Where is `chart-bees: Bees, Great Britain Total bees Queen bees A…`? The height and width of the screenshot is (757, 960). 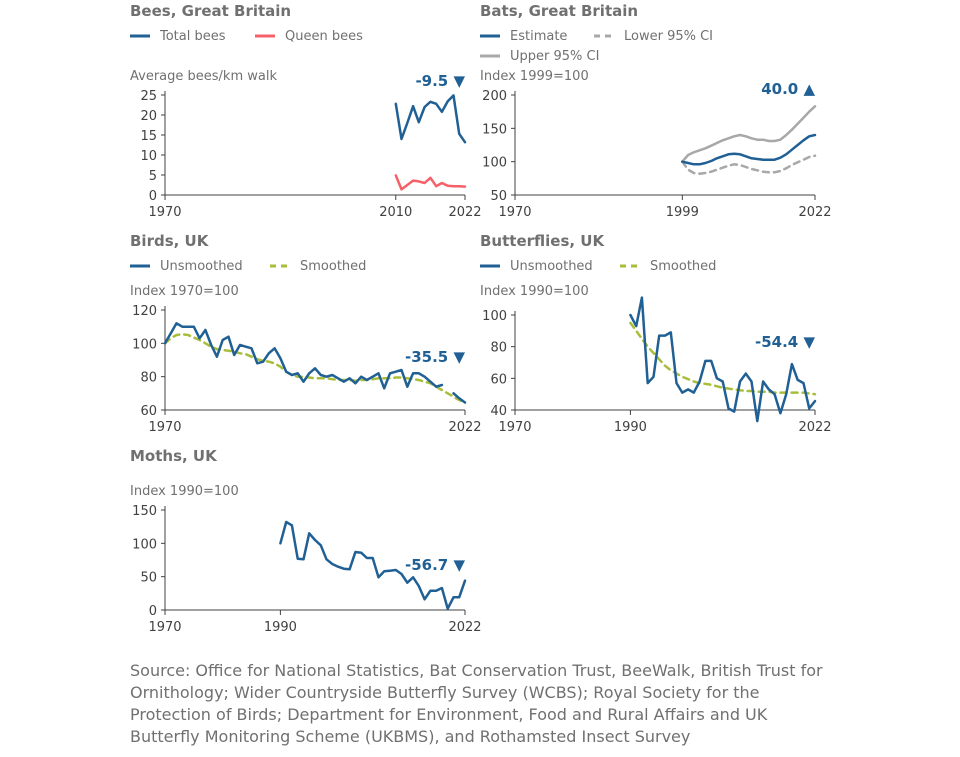
chart-bees: Bees, Great Britain Total bees Queen bees A… is located at coordinates (306, 111).